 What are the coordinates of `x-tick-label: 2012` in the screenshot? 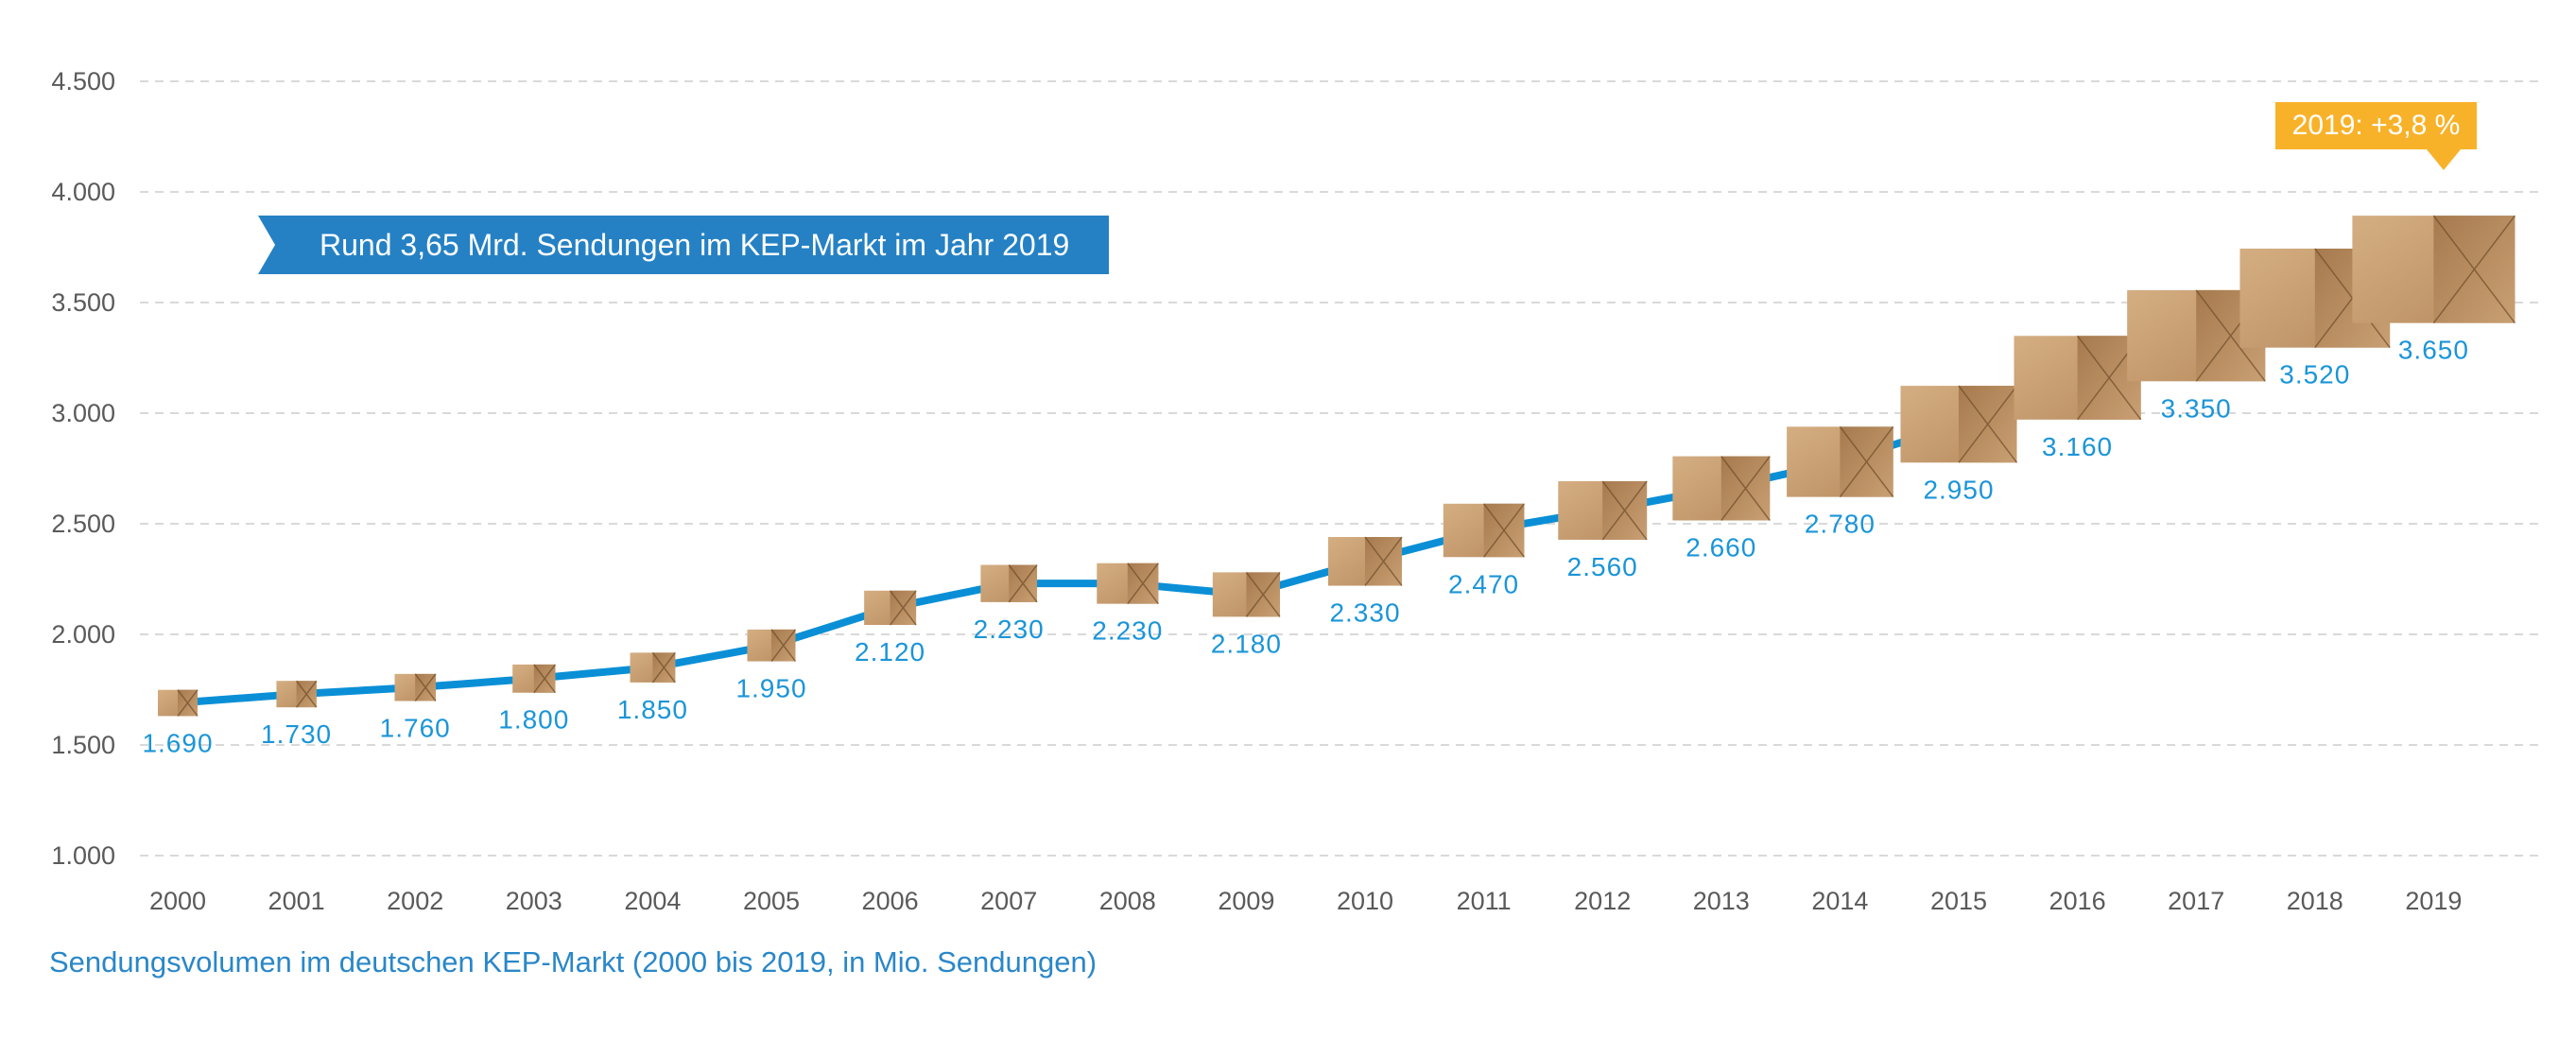 It's located at (1602, 901).